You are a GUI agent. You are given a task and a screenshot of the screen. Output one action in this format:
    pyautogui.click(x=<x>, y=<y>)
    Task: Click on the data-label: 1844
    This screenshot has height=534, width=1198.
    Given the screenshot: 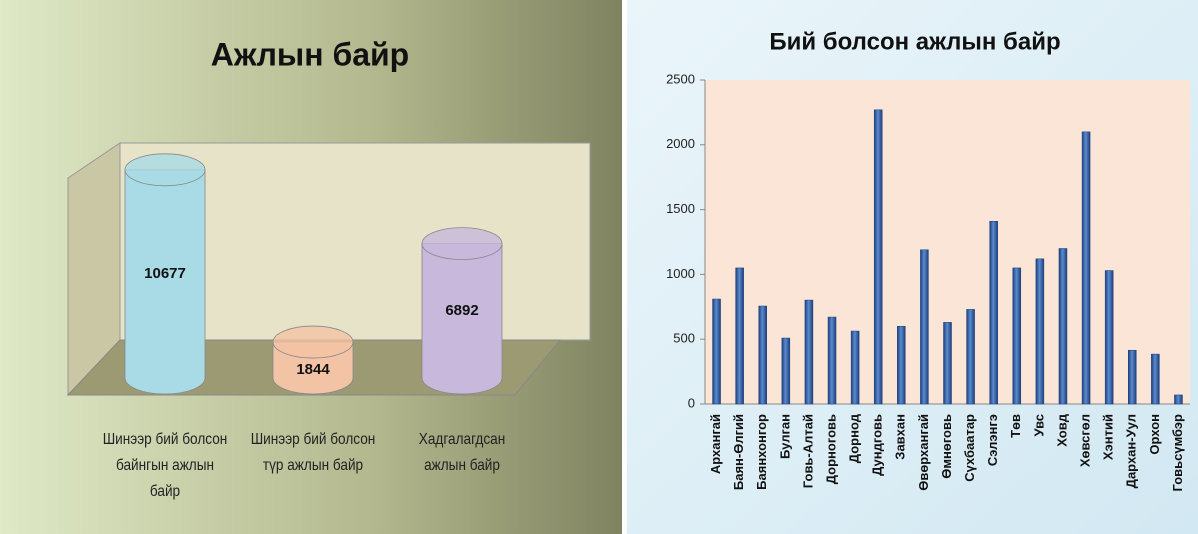 What is the action you would take?
    pyautogui.click(x=313, y=369)
    